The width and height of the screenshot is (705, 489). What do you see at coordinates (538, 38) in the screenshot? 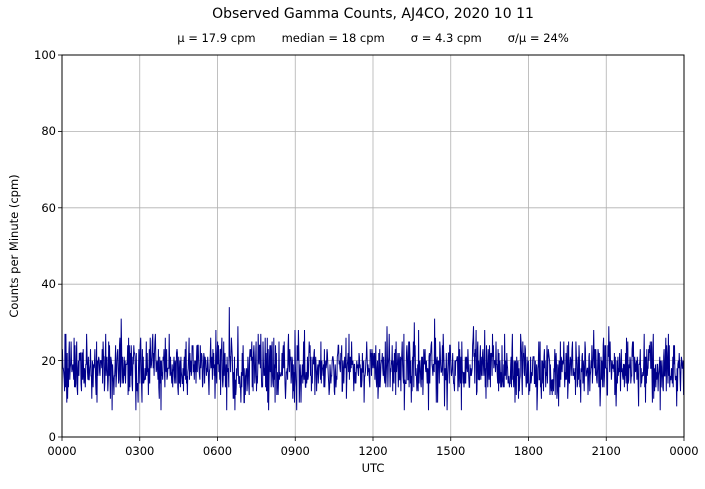
I see `stat-sigma-over-mean: σ/μ = 24%` at bounding box center [538, 38].